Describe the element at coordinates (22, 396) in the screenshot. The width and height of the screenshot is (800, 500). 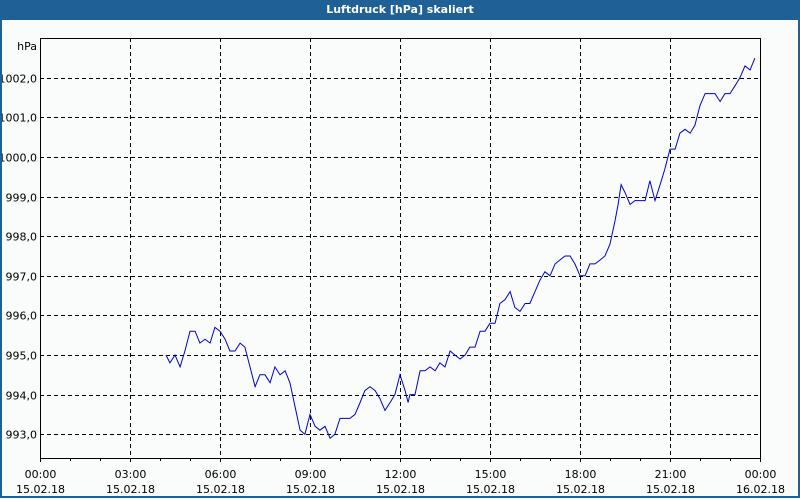
I see `y-tick-label: 994,0` at that location.